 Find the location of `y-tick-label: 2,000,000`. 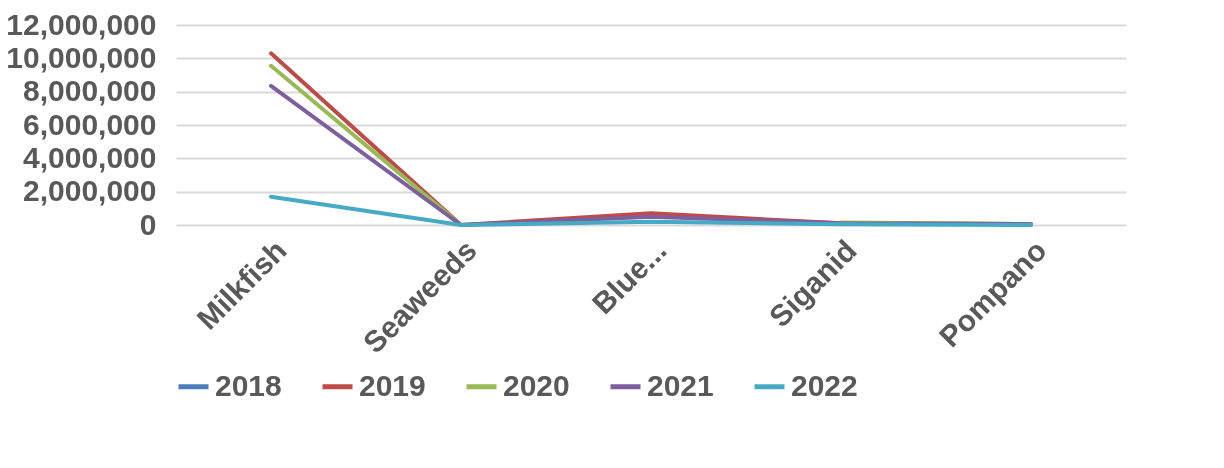

y-tick-label: 2,000,000 is located at coordinates (90, 191).